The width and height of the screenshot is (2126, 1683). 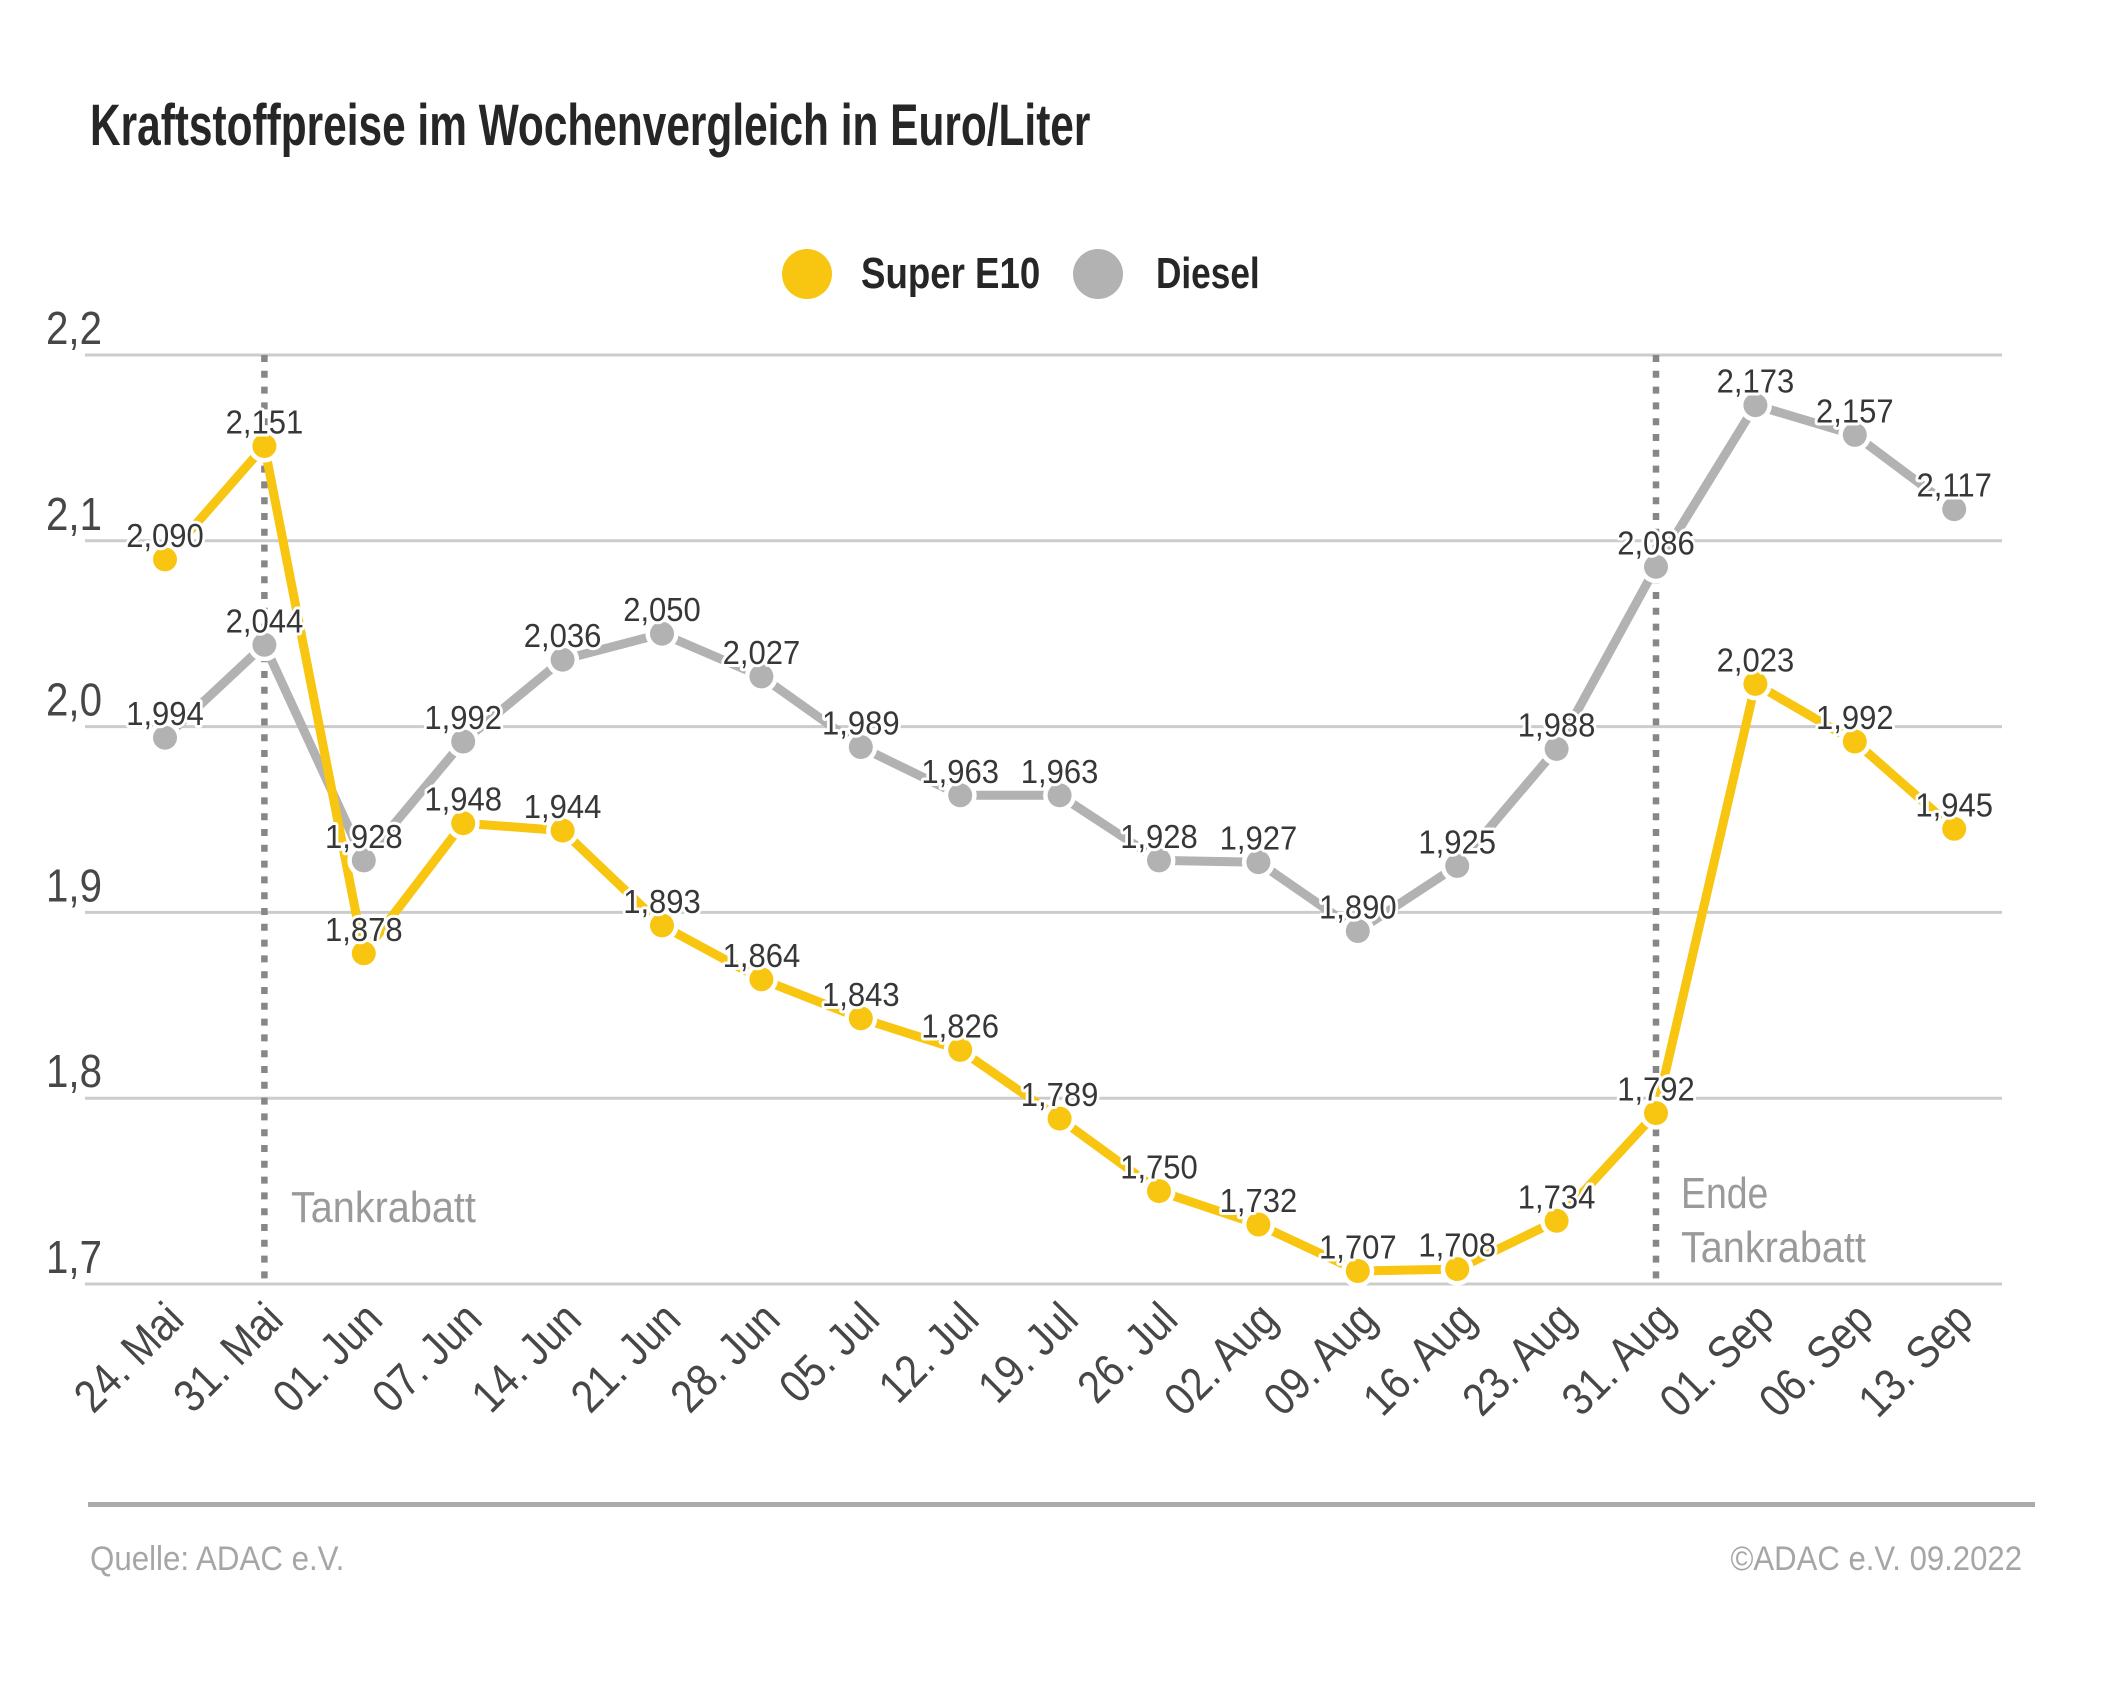 I want to click on svg-text: 1,826, so click(x=960, y=1026).